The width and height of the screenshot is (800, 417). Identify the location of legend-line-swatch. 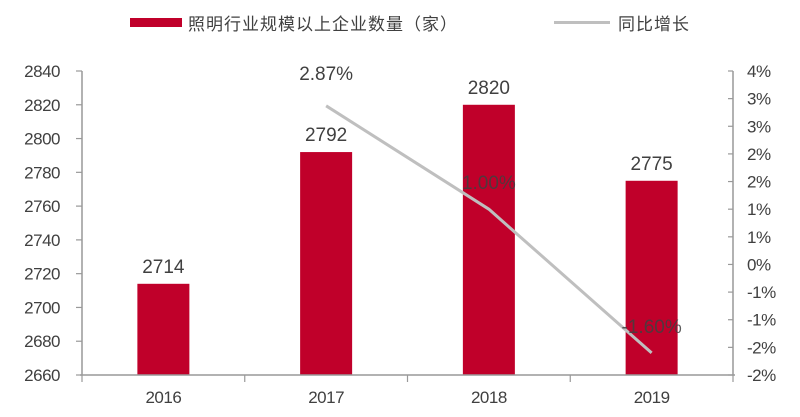
(582, 22).